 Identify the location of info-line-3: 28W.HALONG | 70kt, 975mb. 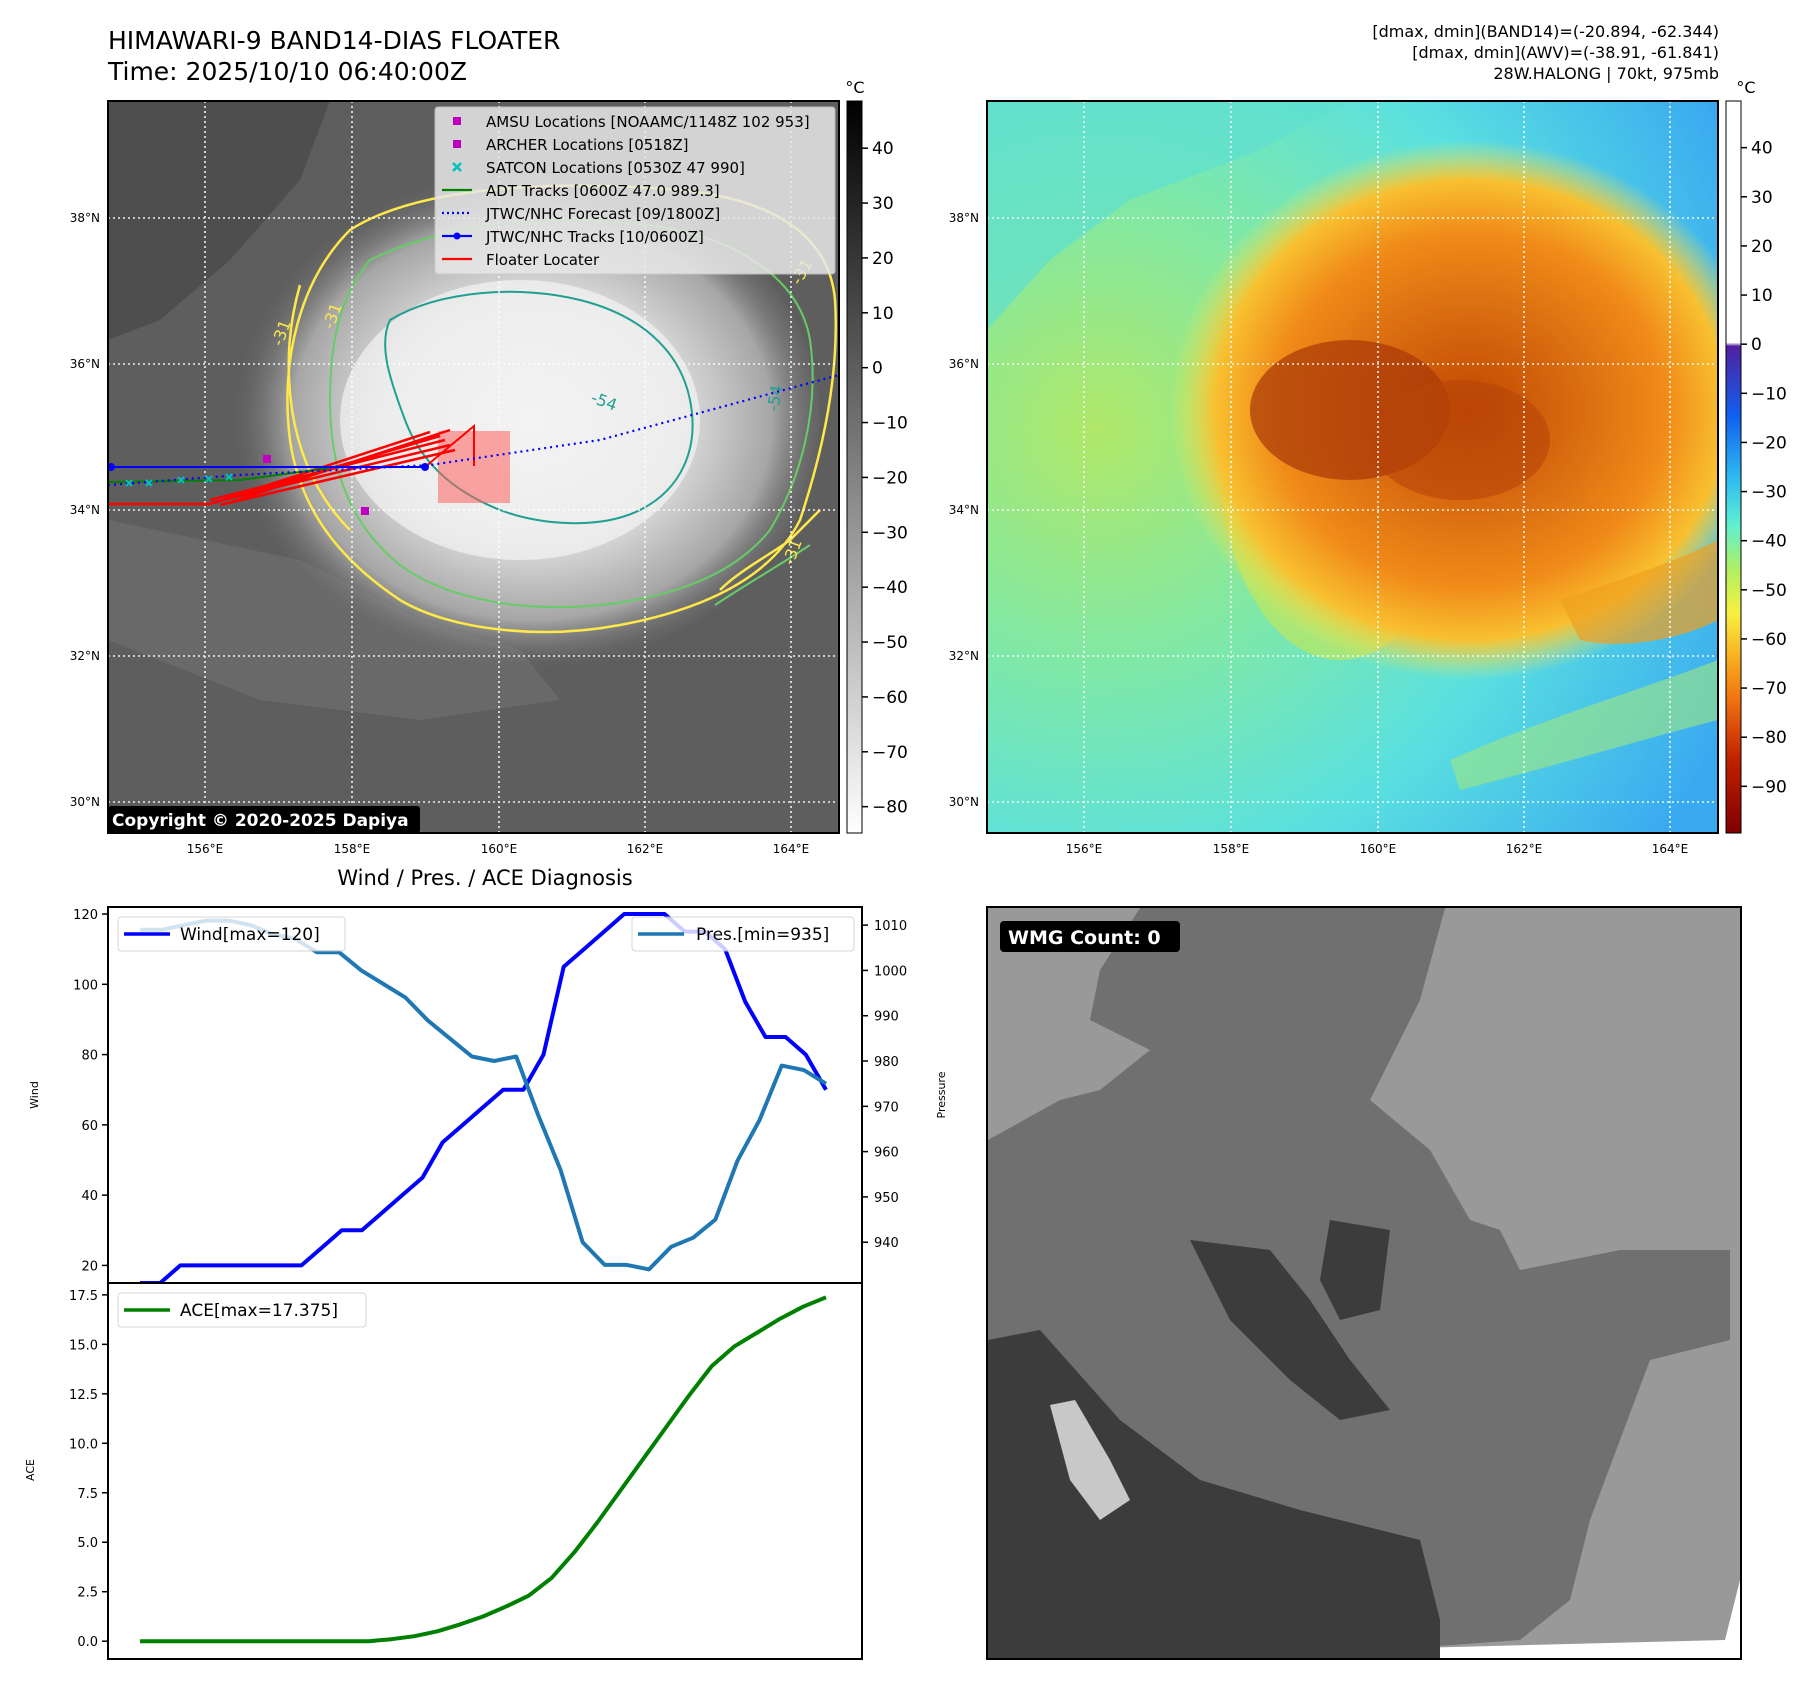
(1606, 73).